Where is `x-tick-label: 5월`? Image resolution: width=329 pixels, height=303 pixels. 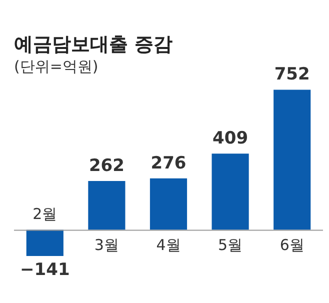 x-tick-label: 5월 is located at coordinates (230, 245).